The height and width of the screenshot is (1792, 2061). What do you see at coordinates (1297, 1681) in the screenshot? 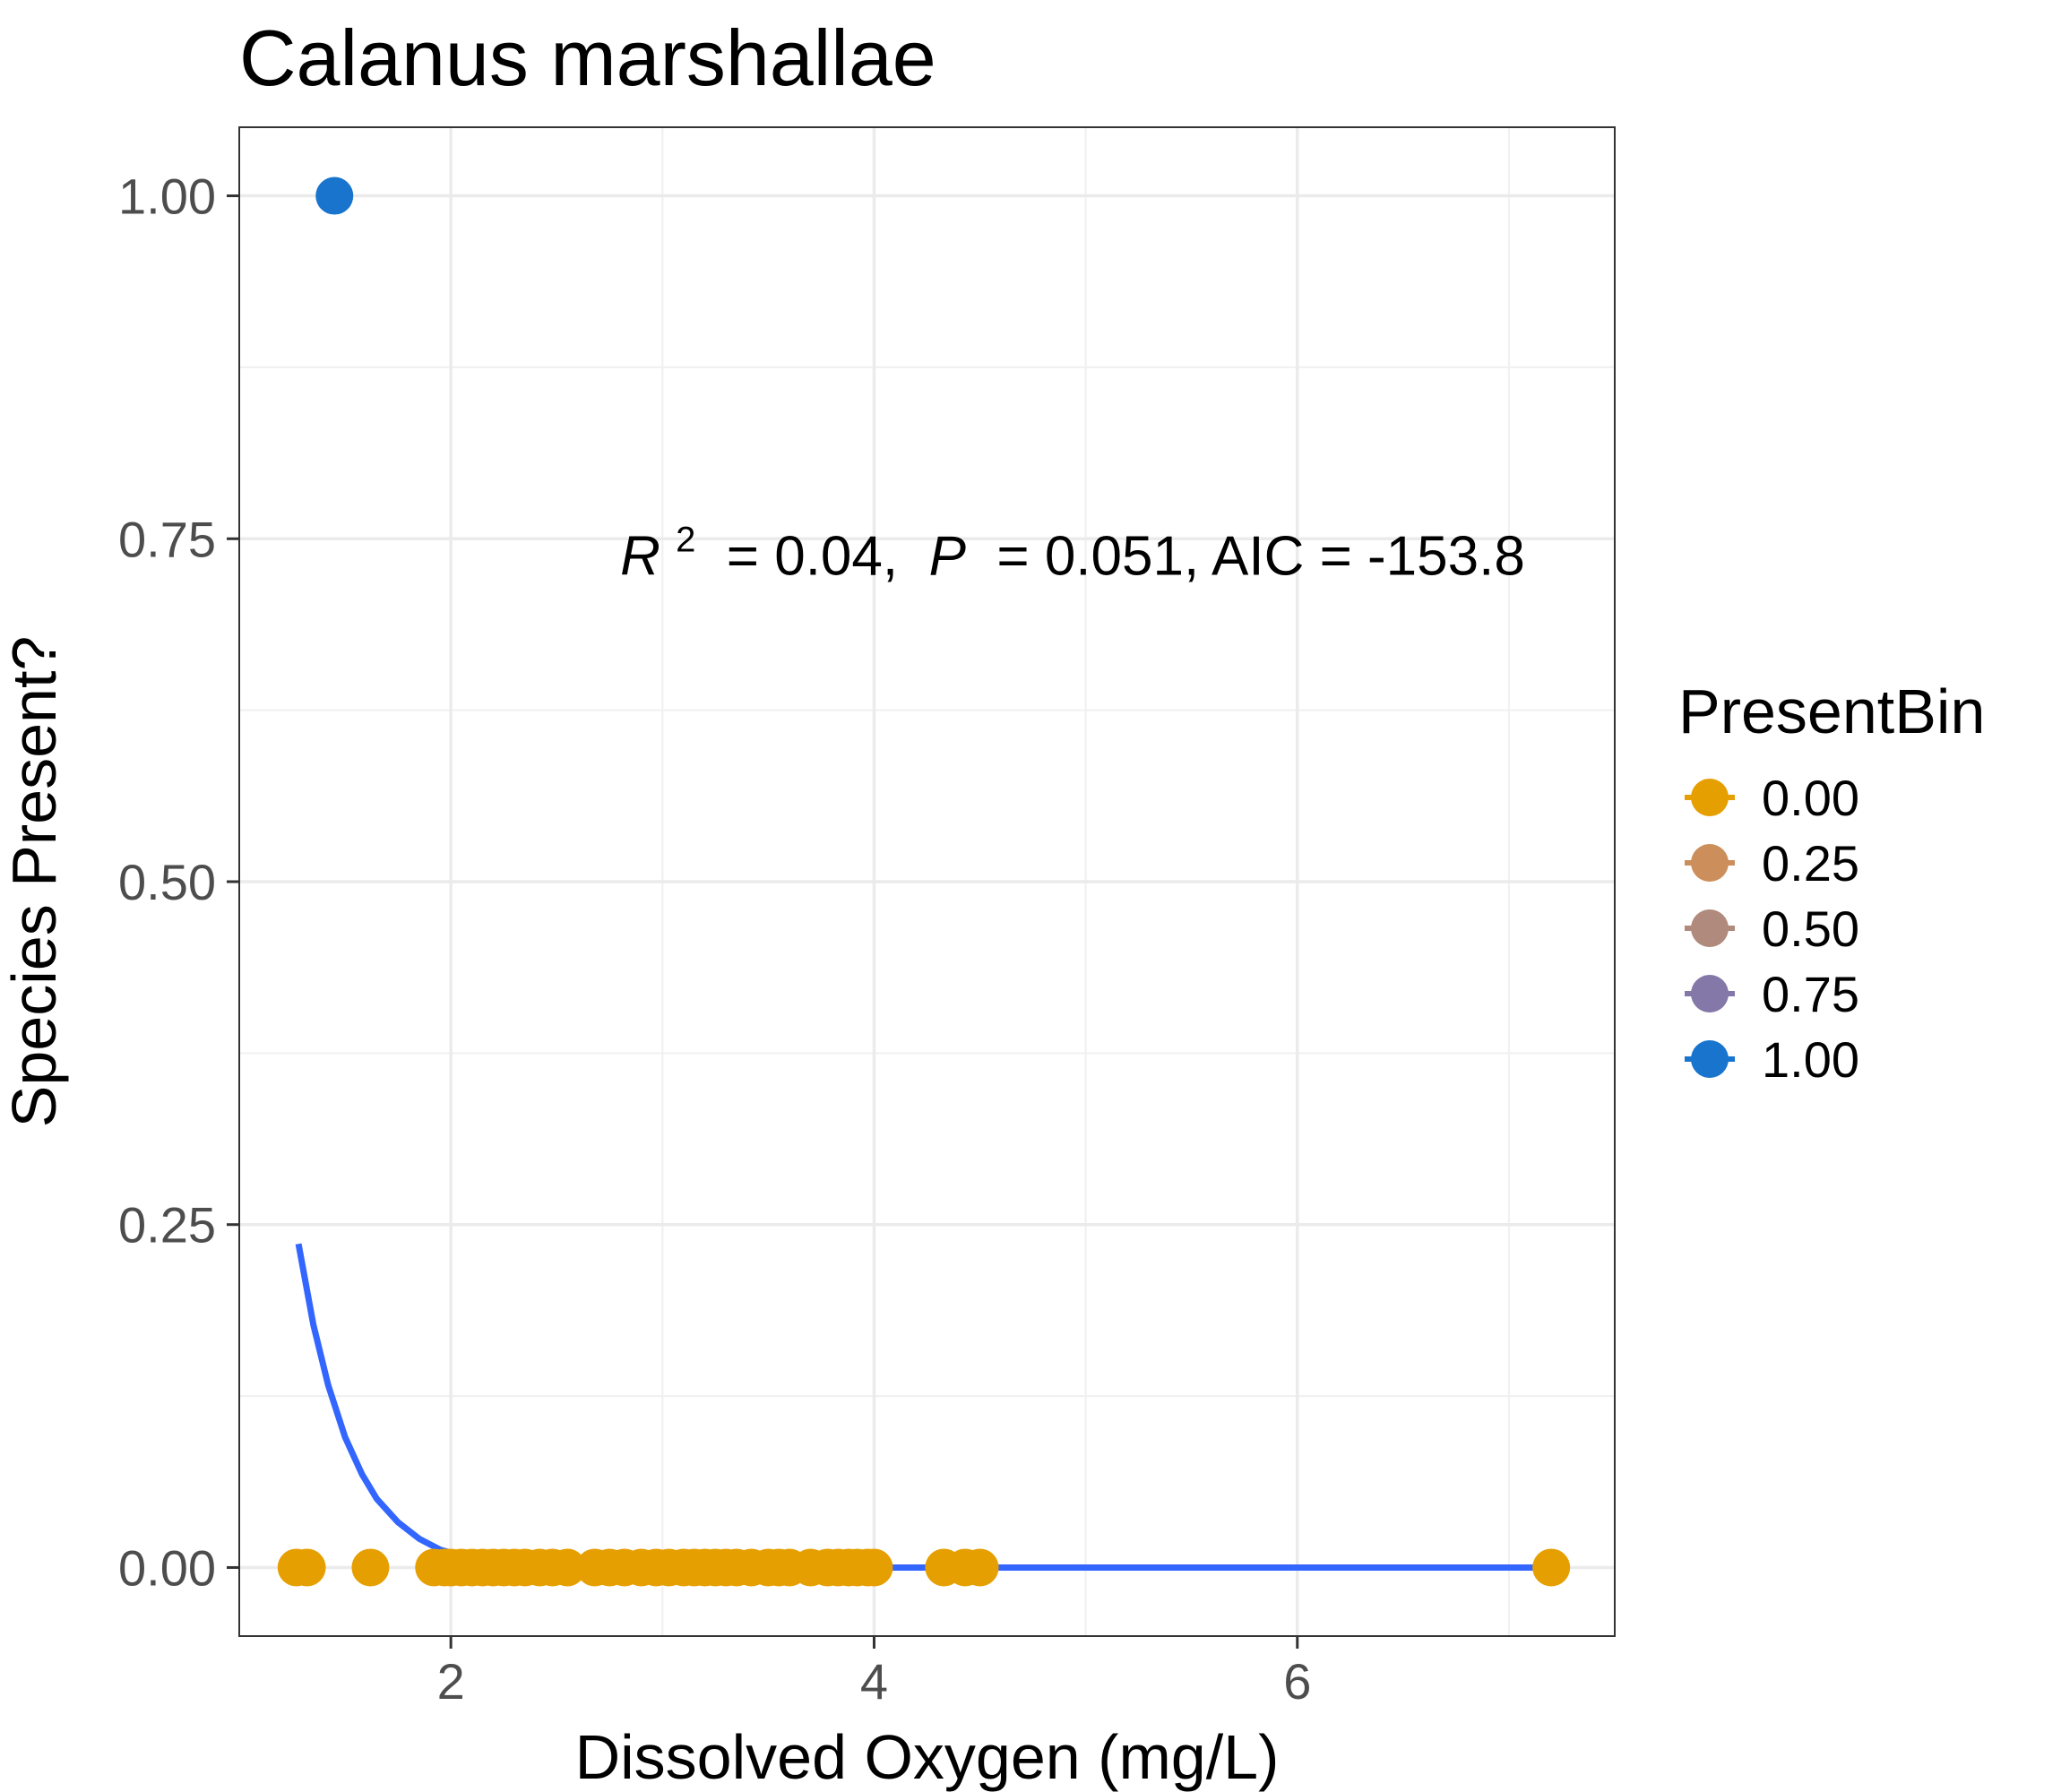
I see `x-tick-label: 6` at bounding box center [1297, 1681].